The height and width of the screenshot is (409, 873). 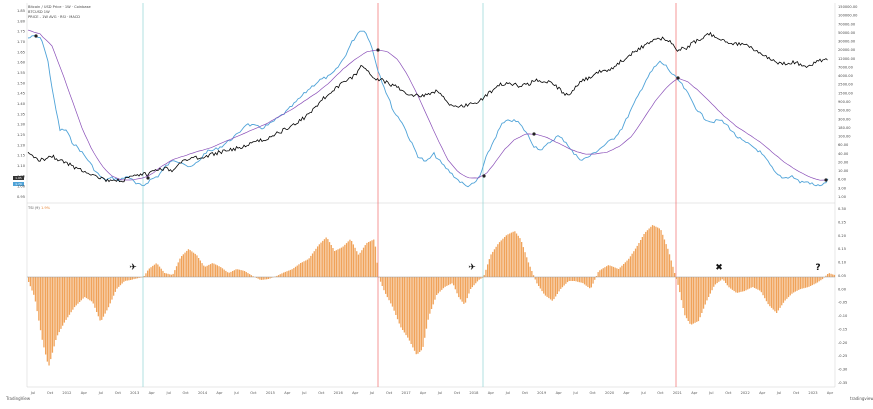 I want to click on right-axis-tick: 4000.00, so click(x=846, y=76).